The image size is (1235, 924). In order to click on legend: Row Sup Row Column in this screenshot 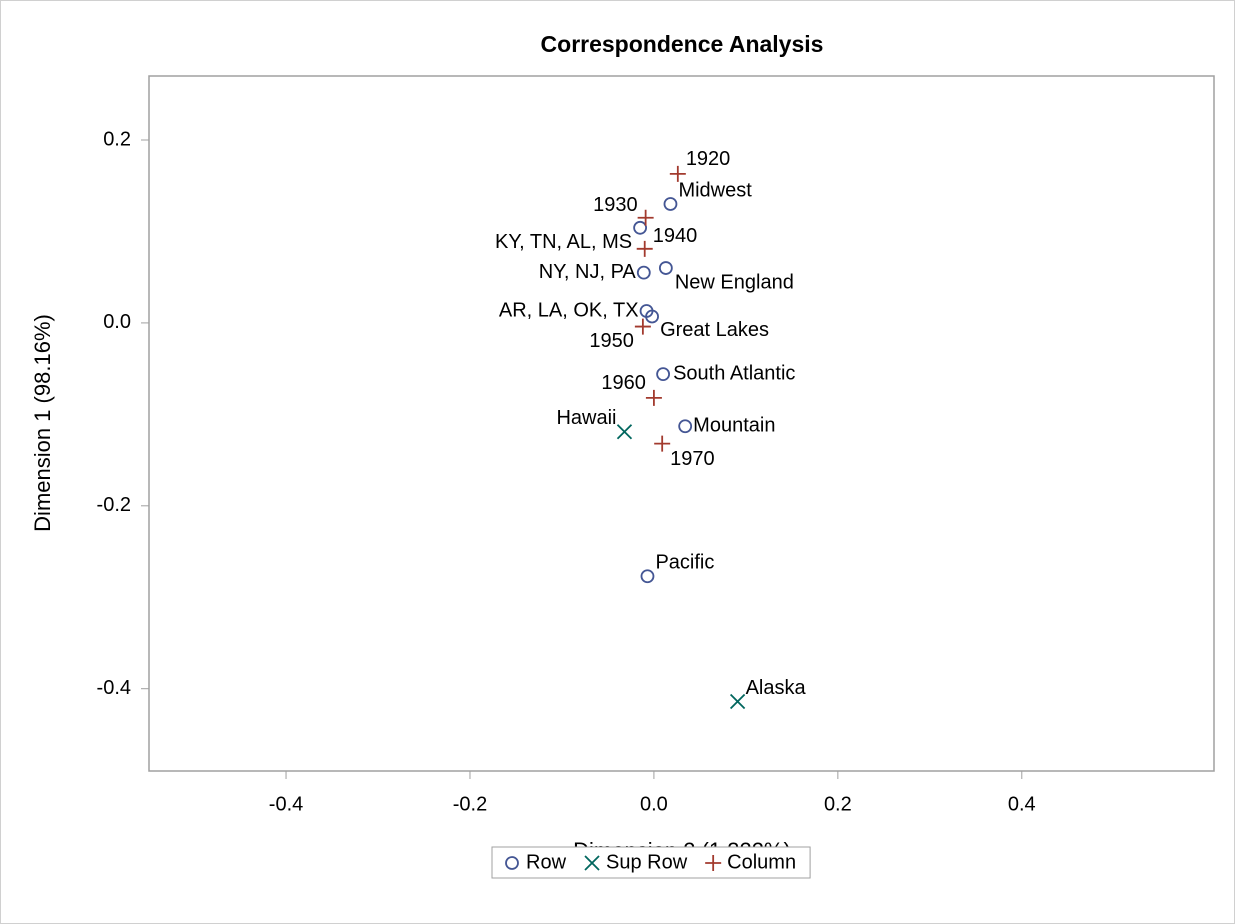, I will do `click(651, 862)`.